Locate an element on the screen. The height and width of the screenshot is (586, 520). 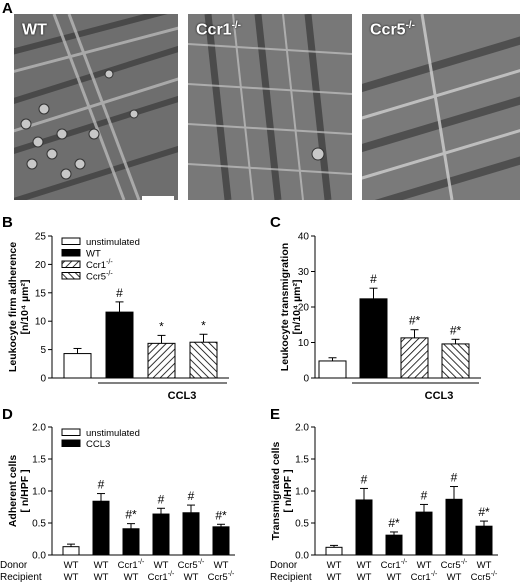
chart-b-ytick-label: 10 is located at coordinates (41, 322).